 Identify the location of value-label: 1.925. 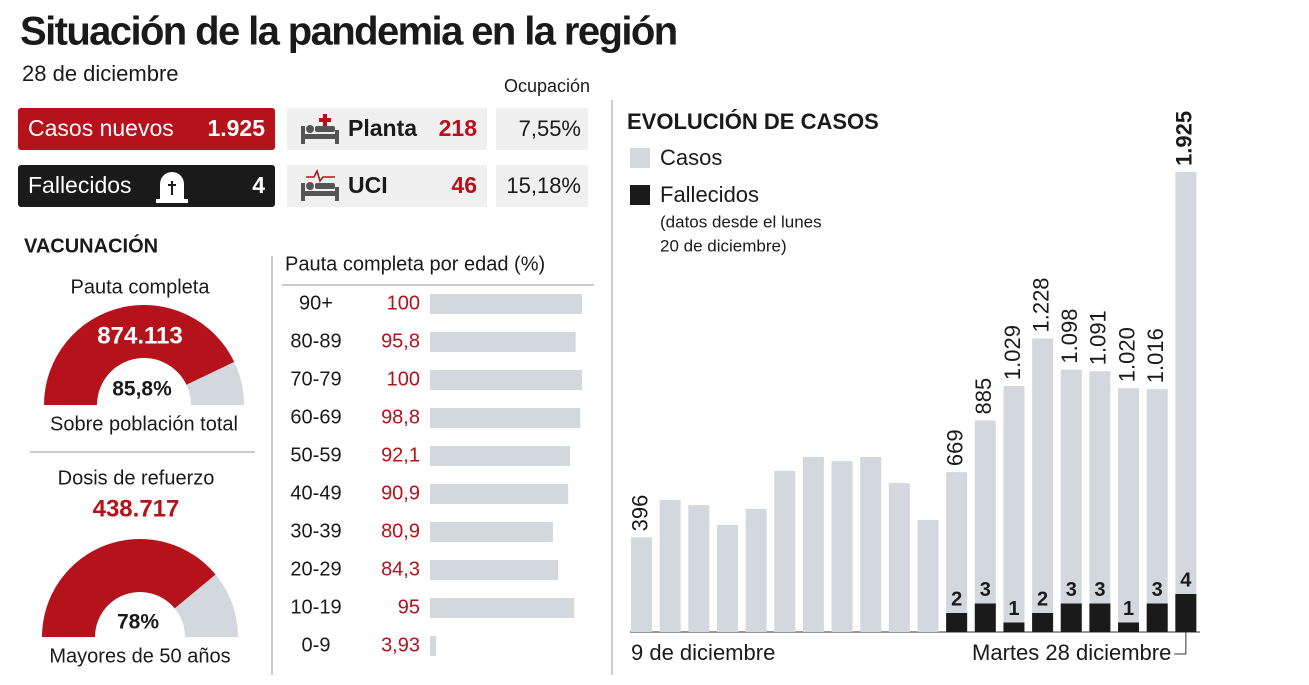
(1184, 138).